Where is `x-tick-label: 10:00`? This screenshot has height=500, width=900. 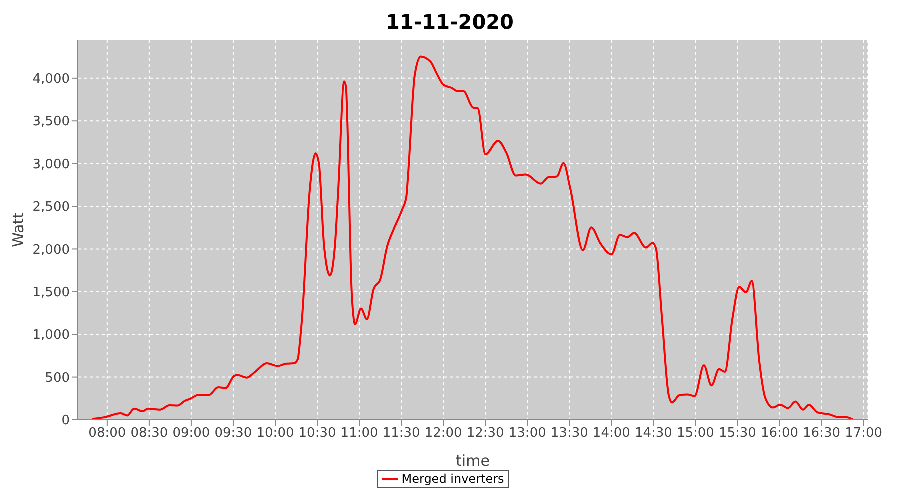 x-tick-label: 10:00 is located at coordinates (275, 434).